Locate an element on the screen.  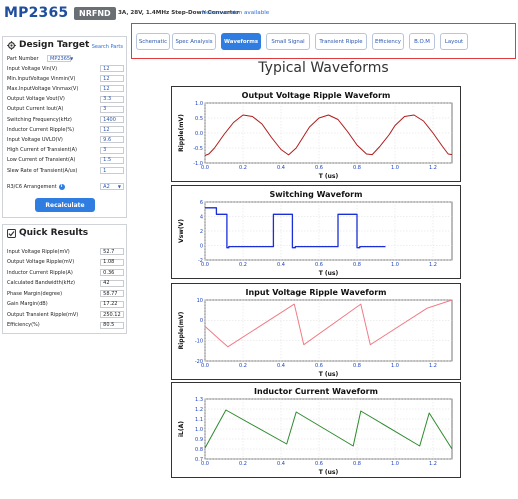
result-value: 250.12 is located at coordinates (112, 314).